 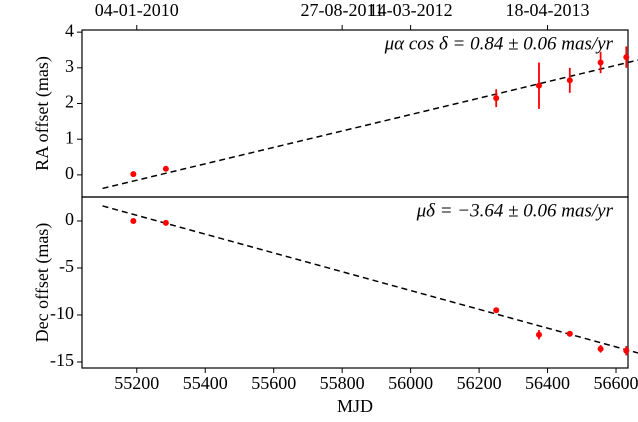 What do you see at coordinates (355, 406) in the screenshot?
I see `x-axis-label: MJD` at bounding box center [355, 406].